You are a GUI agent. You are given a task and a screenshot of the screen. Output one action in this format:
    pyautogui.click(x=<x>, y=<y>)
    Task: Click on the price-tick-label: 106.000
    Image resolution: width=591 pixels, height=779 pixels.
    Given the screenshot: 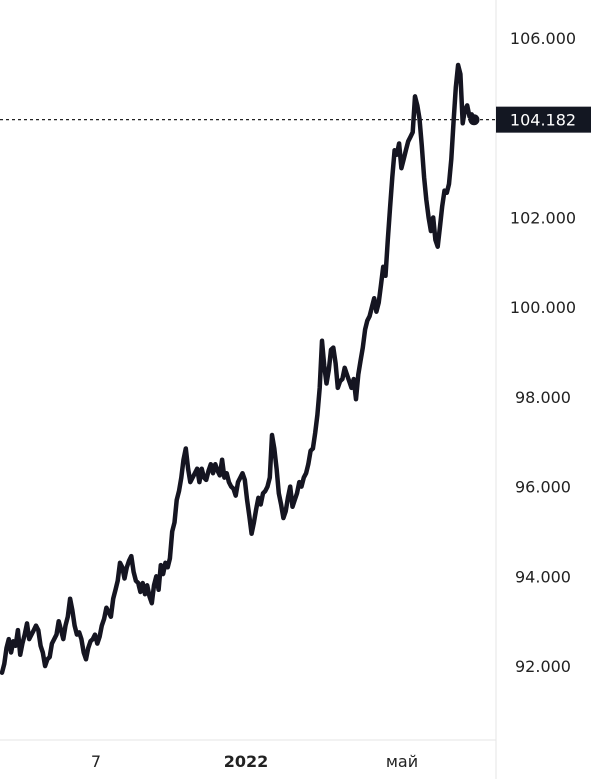 What is the action you would take?
    pyautogui.click(x=543, y=38)
    